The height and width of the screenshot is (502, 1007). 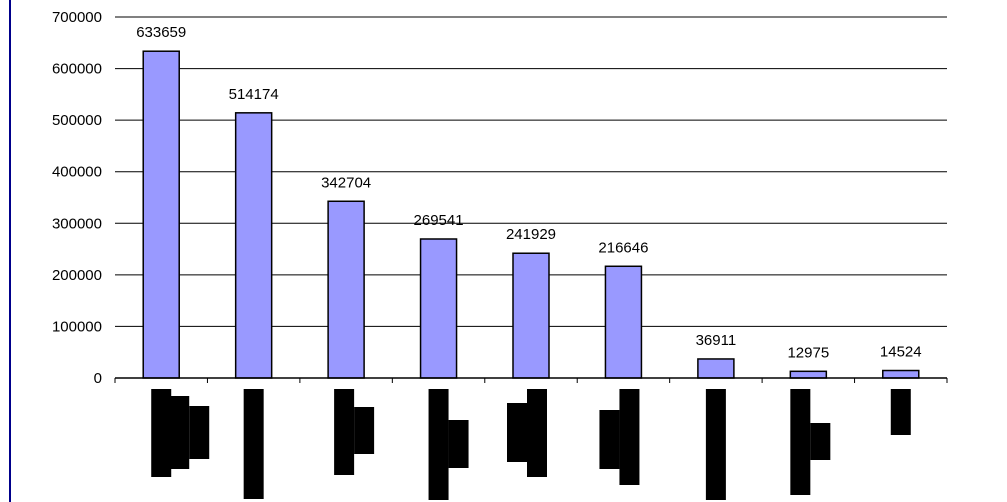 I want to click on data-label: 216646, so click(x=623, y=247).